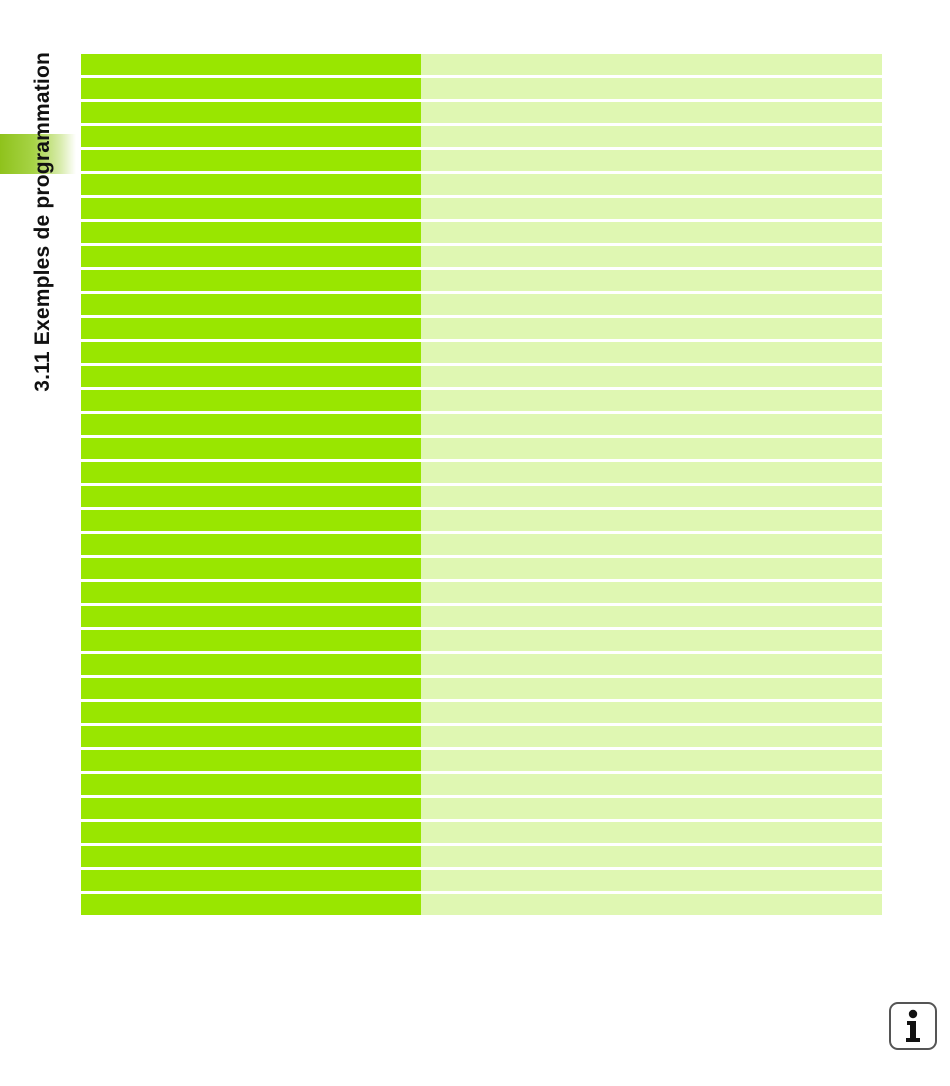 The width and height of the screenshot is (950, 1086). What do you see at coordinates (42, 222) in the screenshot?
I see `section-title: 3.11 Exemples de programmation` at bounding box center [42, 222].